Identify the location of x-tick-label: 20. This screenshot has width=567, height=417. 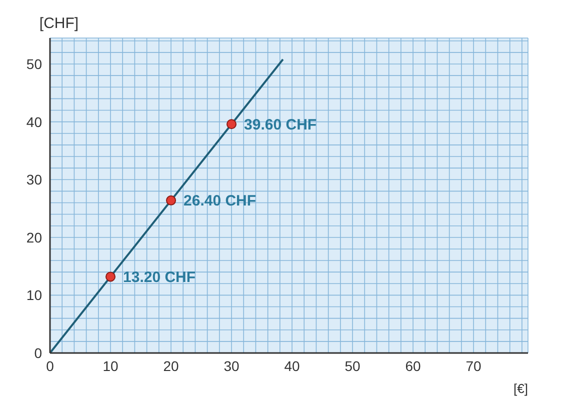
(171, 366).